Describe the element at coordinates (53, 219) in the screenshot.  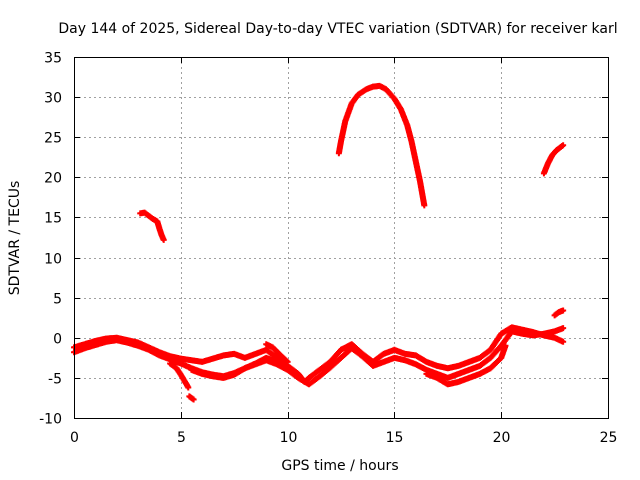
I see `y-tick-label: 15` at that location.